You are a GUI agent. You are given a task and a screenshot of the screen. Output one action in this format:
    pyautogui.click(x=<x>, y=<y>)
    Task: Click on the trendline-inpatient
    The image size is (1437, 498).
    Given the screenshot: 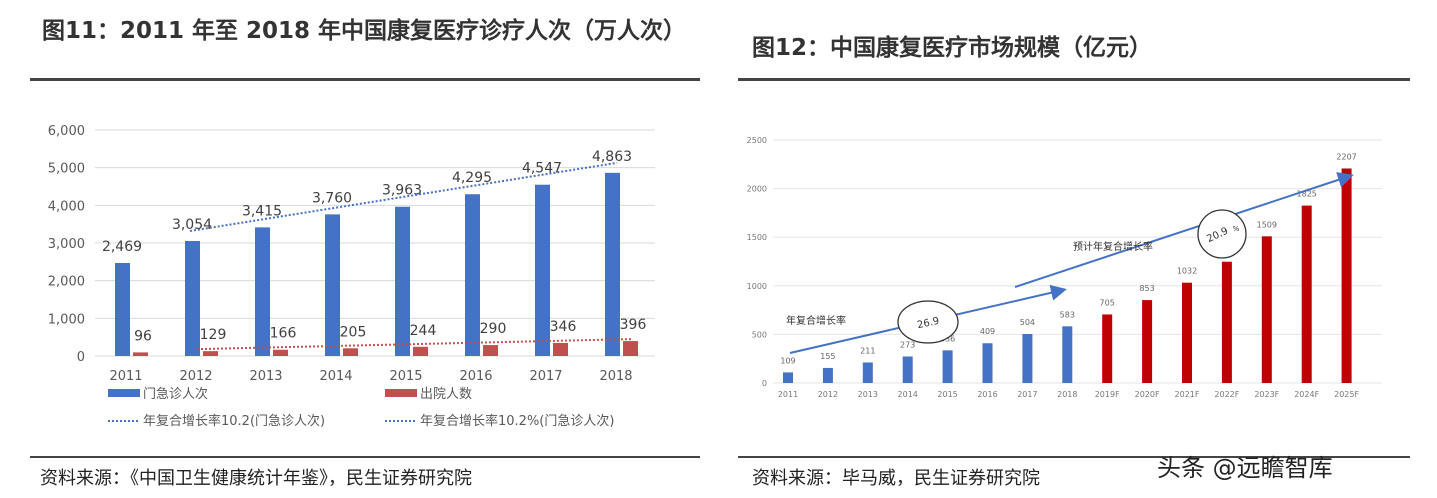 What is the action you would take?
    pyautogui.click(x=414, y=344)
    